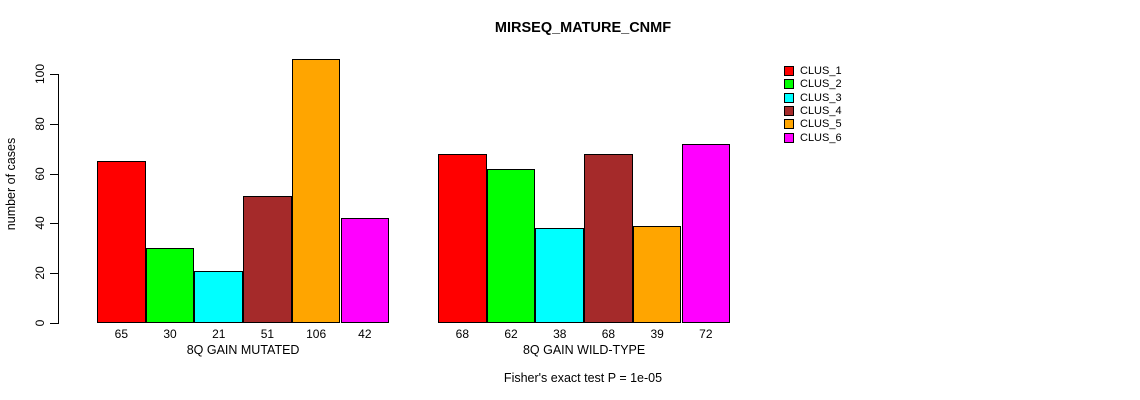  I want to click on bar-value-label: 51, so click(267, 334).